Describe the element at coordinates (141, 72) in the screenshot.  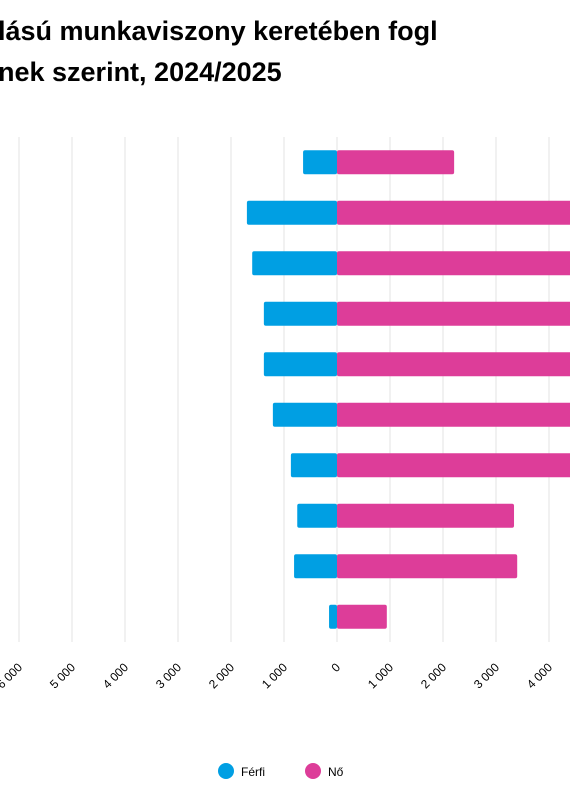
I see `chart-title: nek szerint, 2024/2025` at that location.